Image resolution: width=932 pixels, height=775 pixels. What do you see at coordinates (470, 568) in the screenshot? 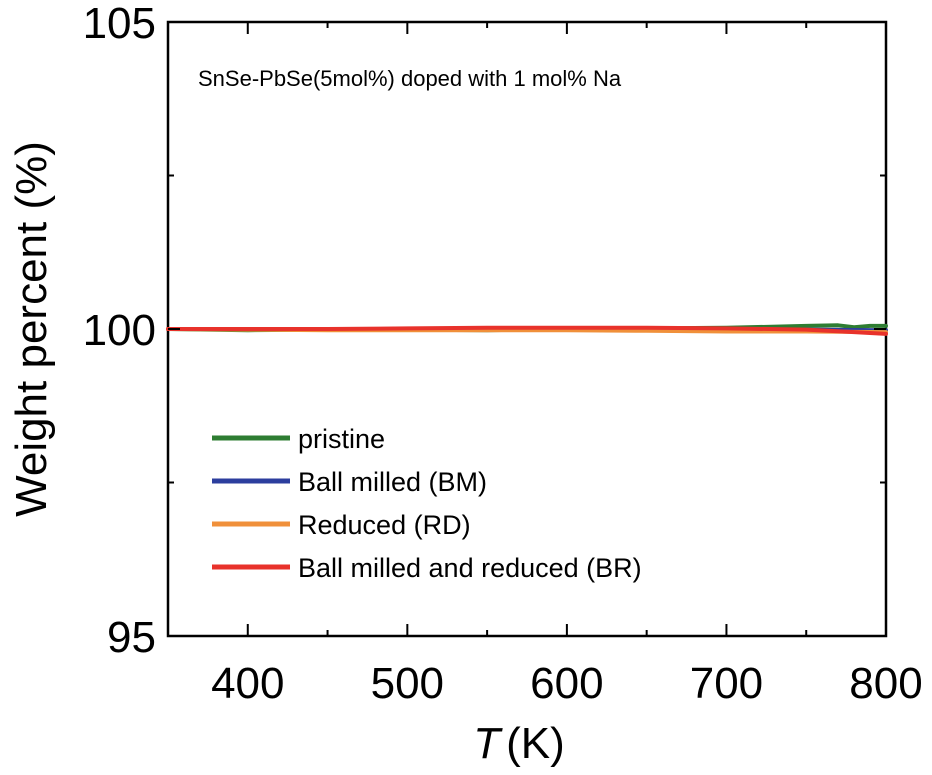
I see `legend-label-4: Ball milled and reduced (BR)` at bounding box center [470, 568].